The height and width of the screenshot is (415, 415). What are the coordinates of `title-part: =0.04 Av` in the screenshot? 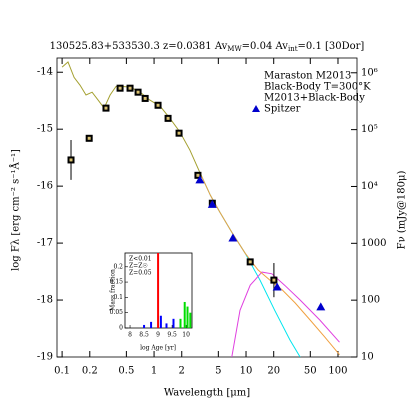 It's located at (265, 46).